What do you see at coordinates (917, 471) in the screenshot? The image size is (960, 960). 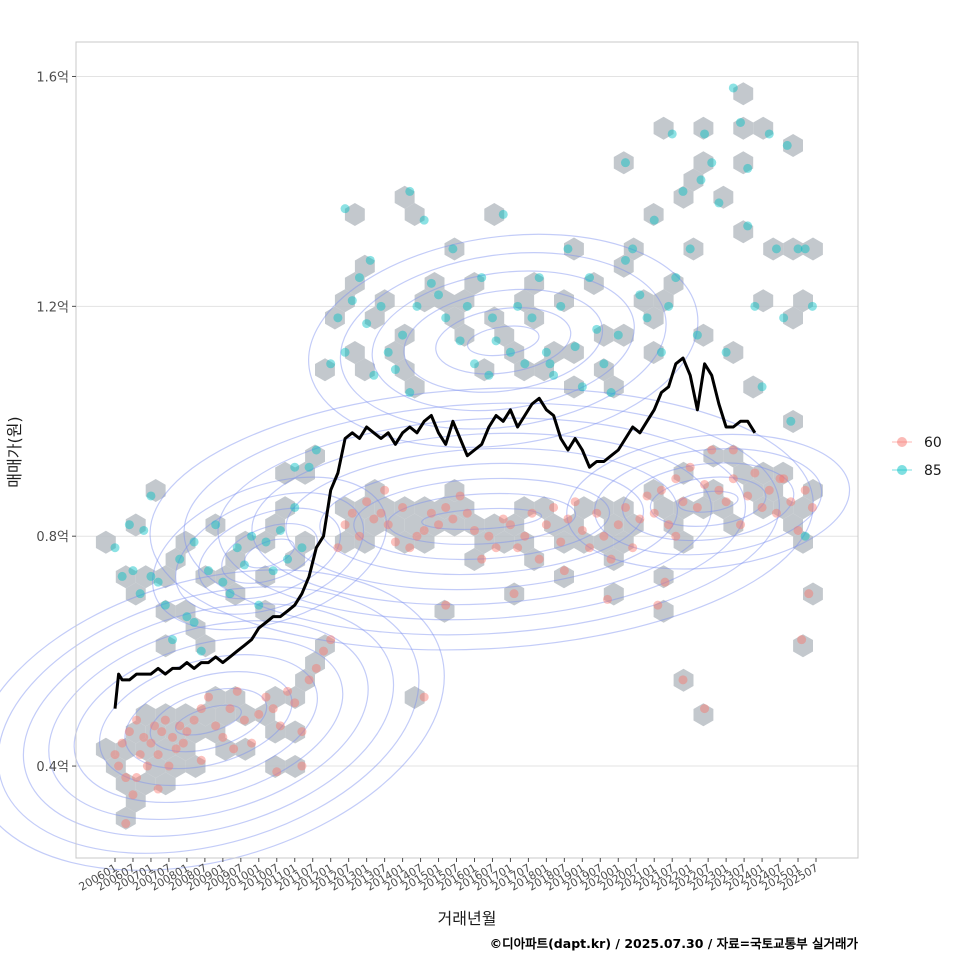 I see `legend-entry-85: 85` at bounding box center [917, 471].